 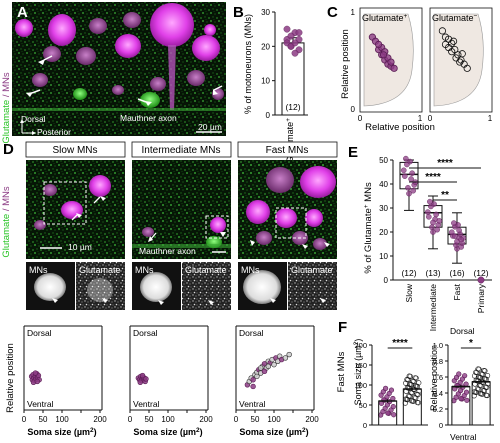 I want to click on d-ventral-label: Ventral, so click(x=40, y=404).